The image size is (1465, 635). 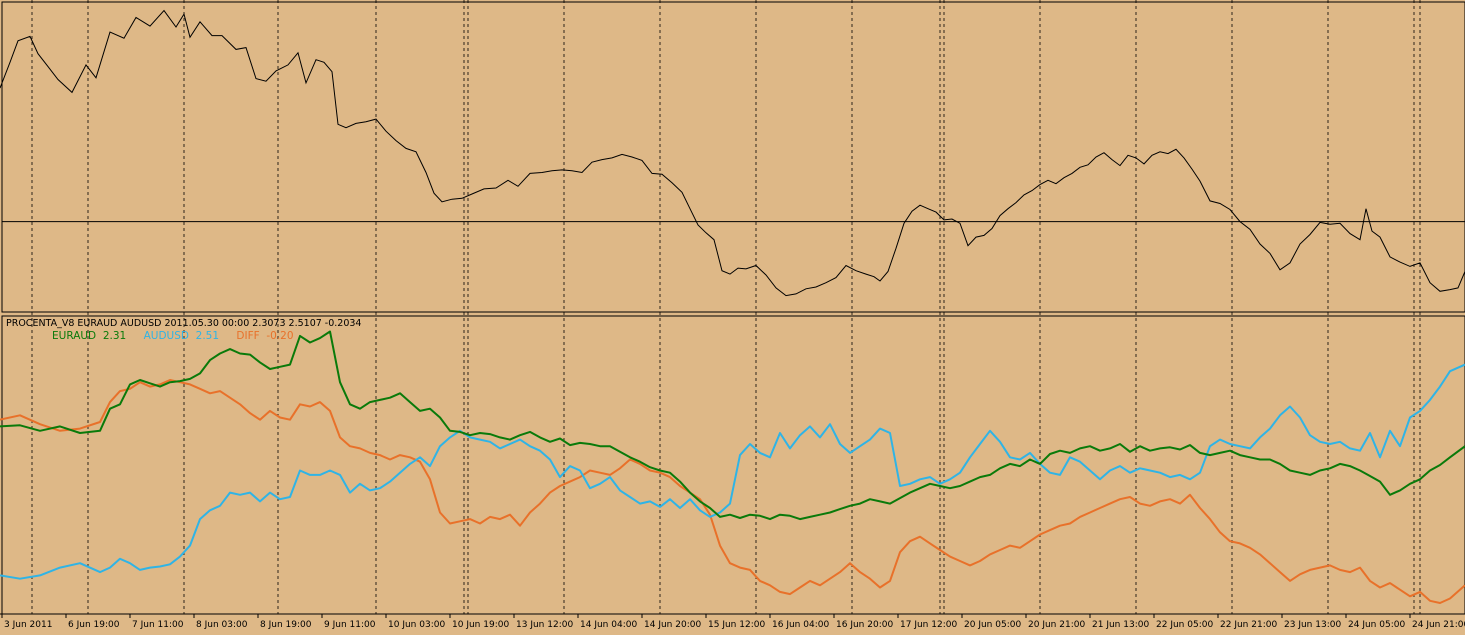 I want to click on x-tick-label: 14 Jun 20:00, so click(x=672, y=625).